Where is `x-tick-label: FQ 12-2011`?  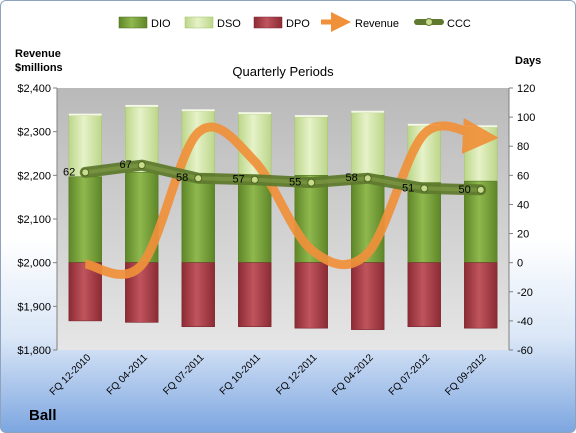 x-tick-label: FQ 12-2011 is located at coordinates (296, 374).